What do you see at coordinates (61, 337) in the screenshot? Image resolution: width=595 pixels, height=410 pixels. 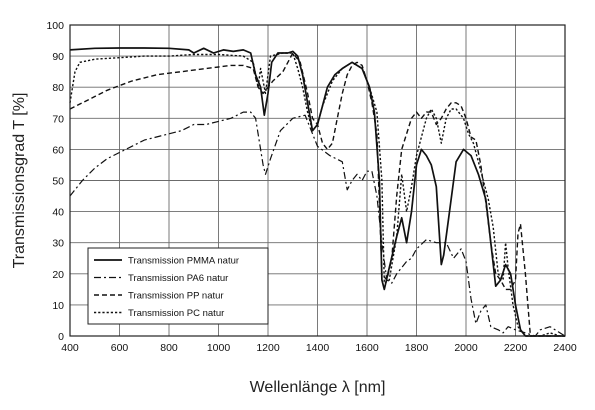 I see `y-tick-label: 0` at bounding box center [61, 337].